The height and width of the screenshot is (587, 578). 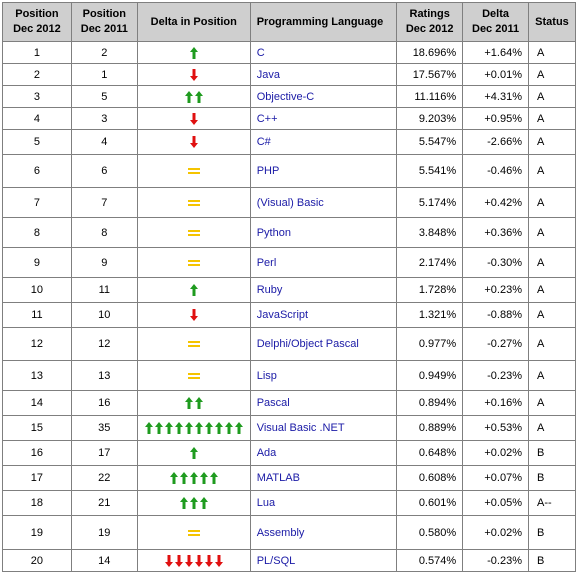 I want to click on rating-cell: 0.894%, so click(x=430, y=403).